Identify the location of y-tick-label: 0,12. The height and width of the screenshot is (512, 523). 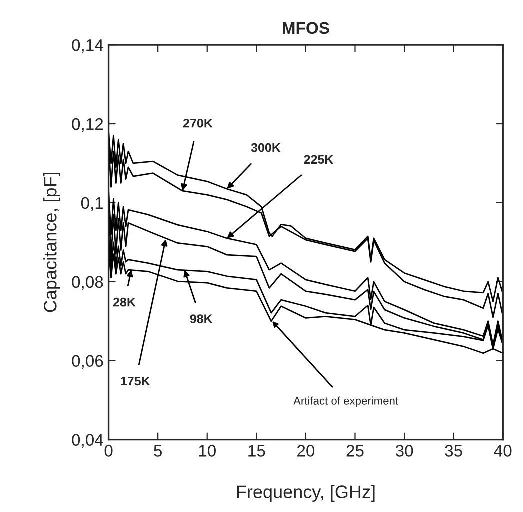
(88, 125).